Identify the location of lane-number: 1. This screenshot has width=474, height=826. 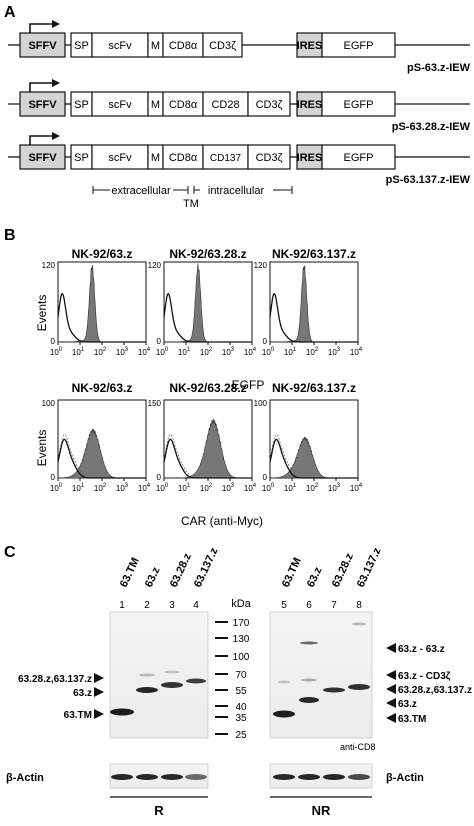
(122, 605).